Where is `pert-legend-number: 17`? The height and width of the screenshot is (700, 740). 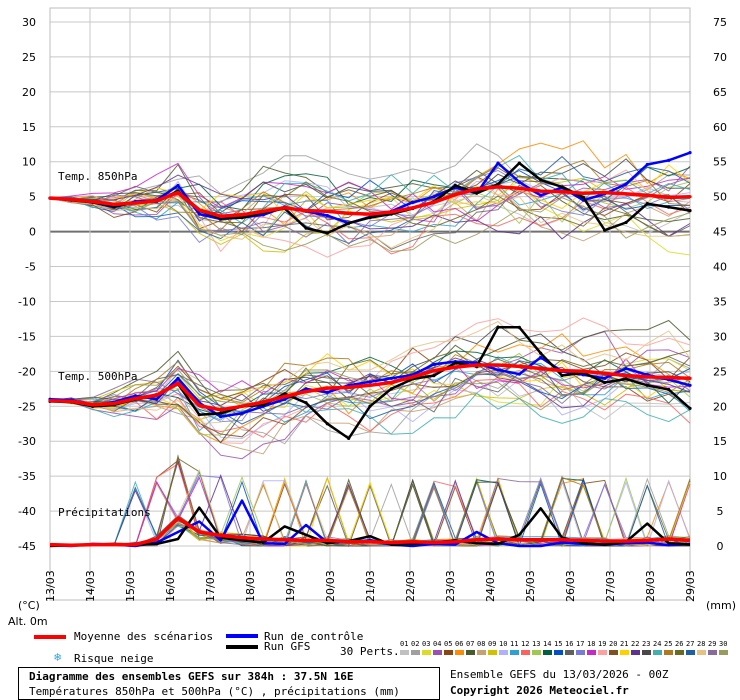 pert-legend-number: 17 is located at coordinates (580, 644).